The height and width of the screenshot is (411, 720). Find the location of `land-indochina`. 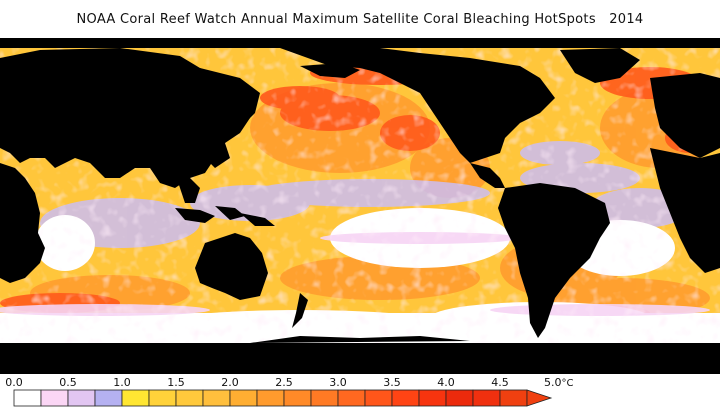

land-indochina is located at coordinates (187, 188).